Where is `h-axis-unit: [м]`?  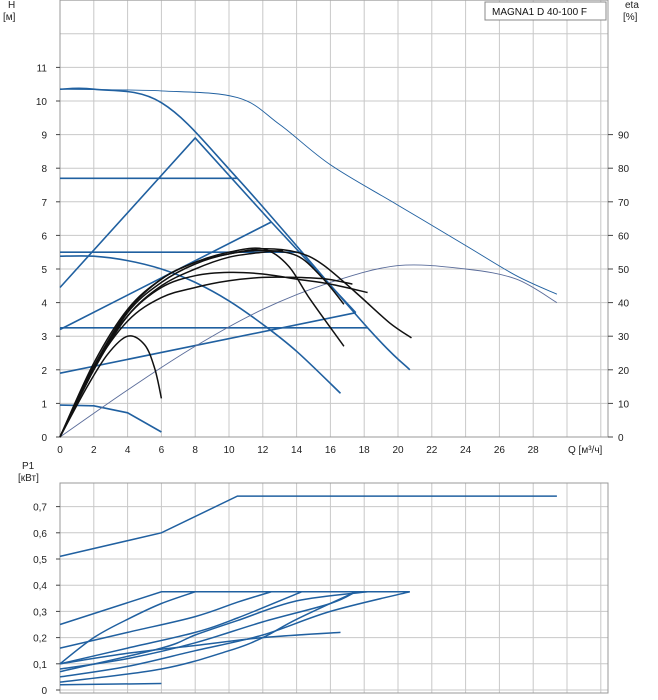
h-axis-unit: [м] is located at coordinates (9, 17).